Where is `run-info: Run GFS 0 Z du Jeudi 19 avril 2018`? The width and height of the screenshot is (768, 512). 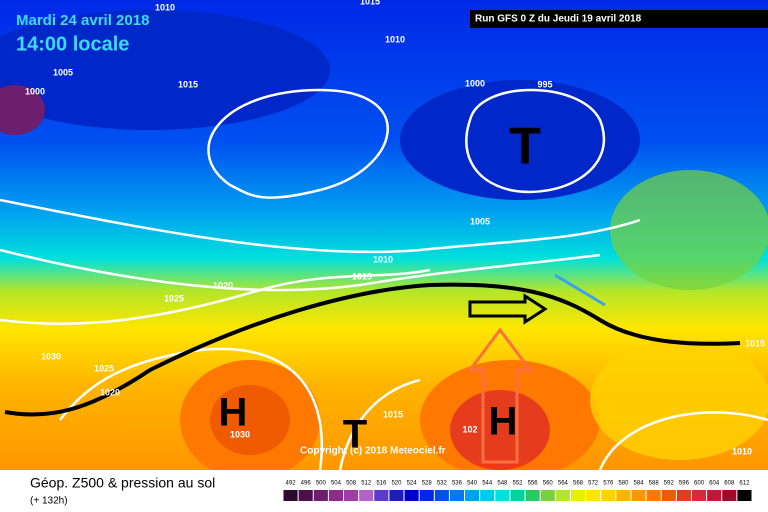
run-info: Run GFS 0 Z du Jeudi 19 avril 2018 is located at coordinates (558, 19).